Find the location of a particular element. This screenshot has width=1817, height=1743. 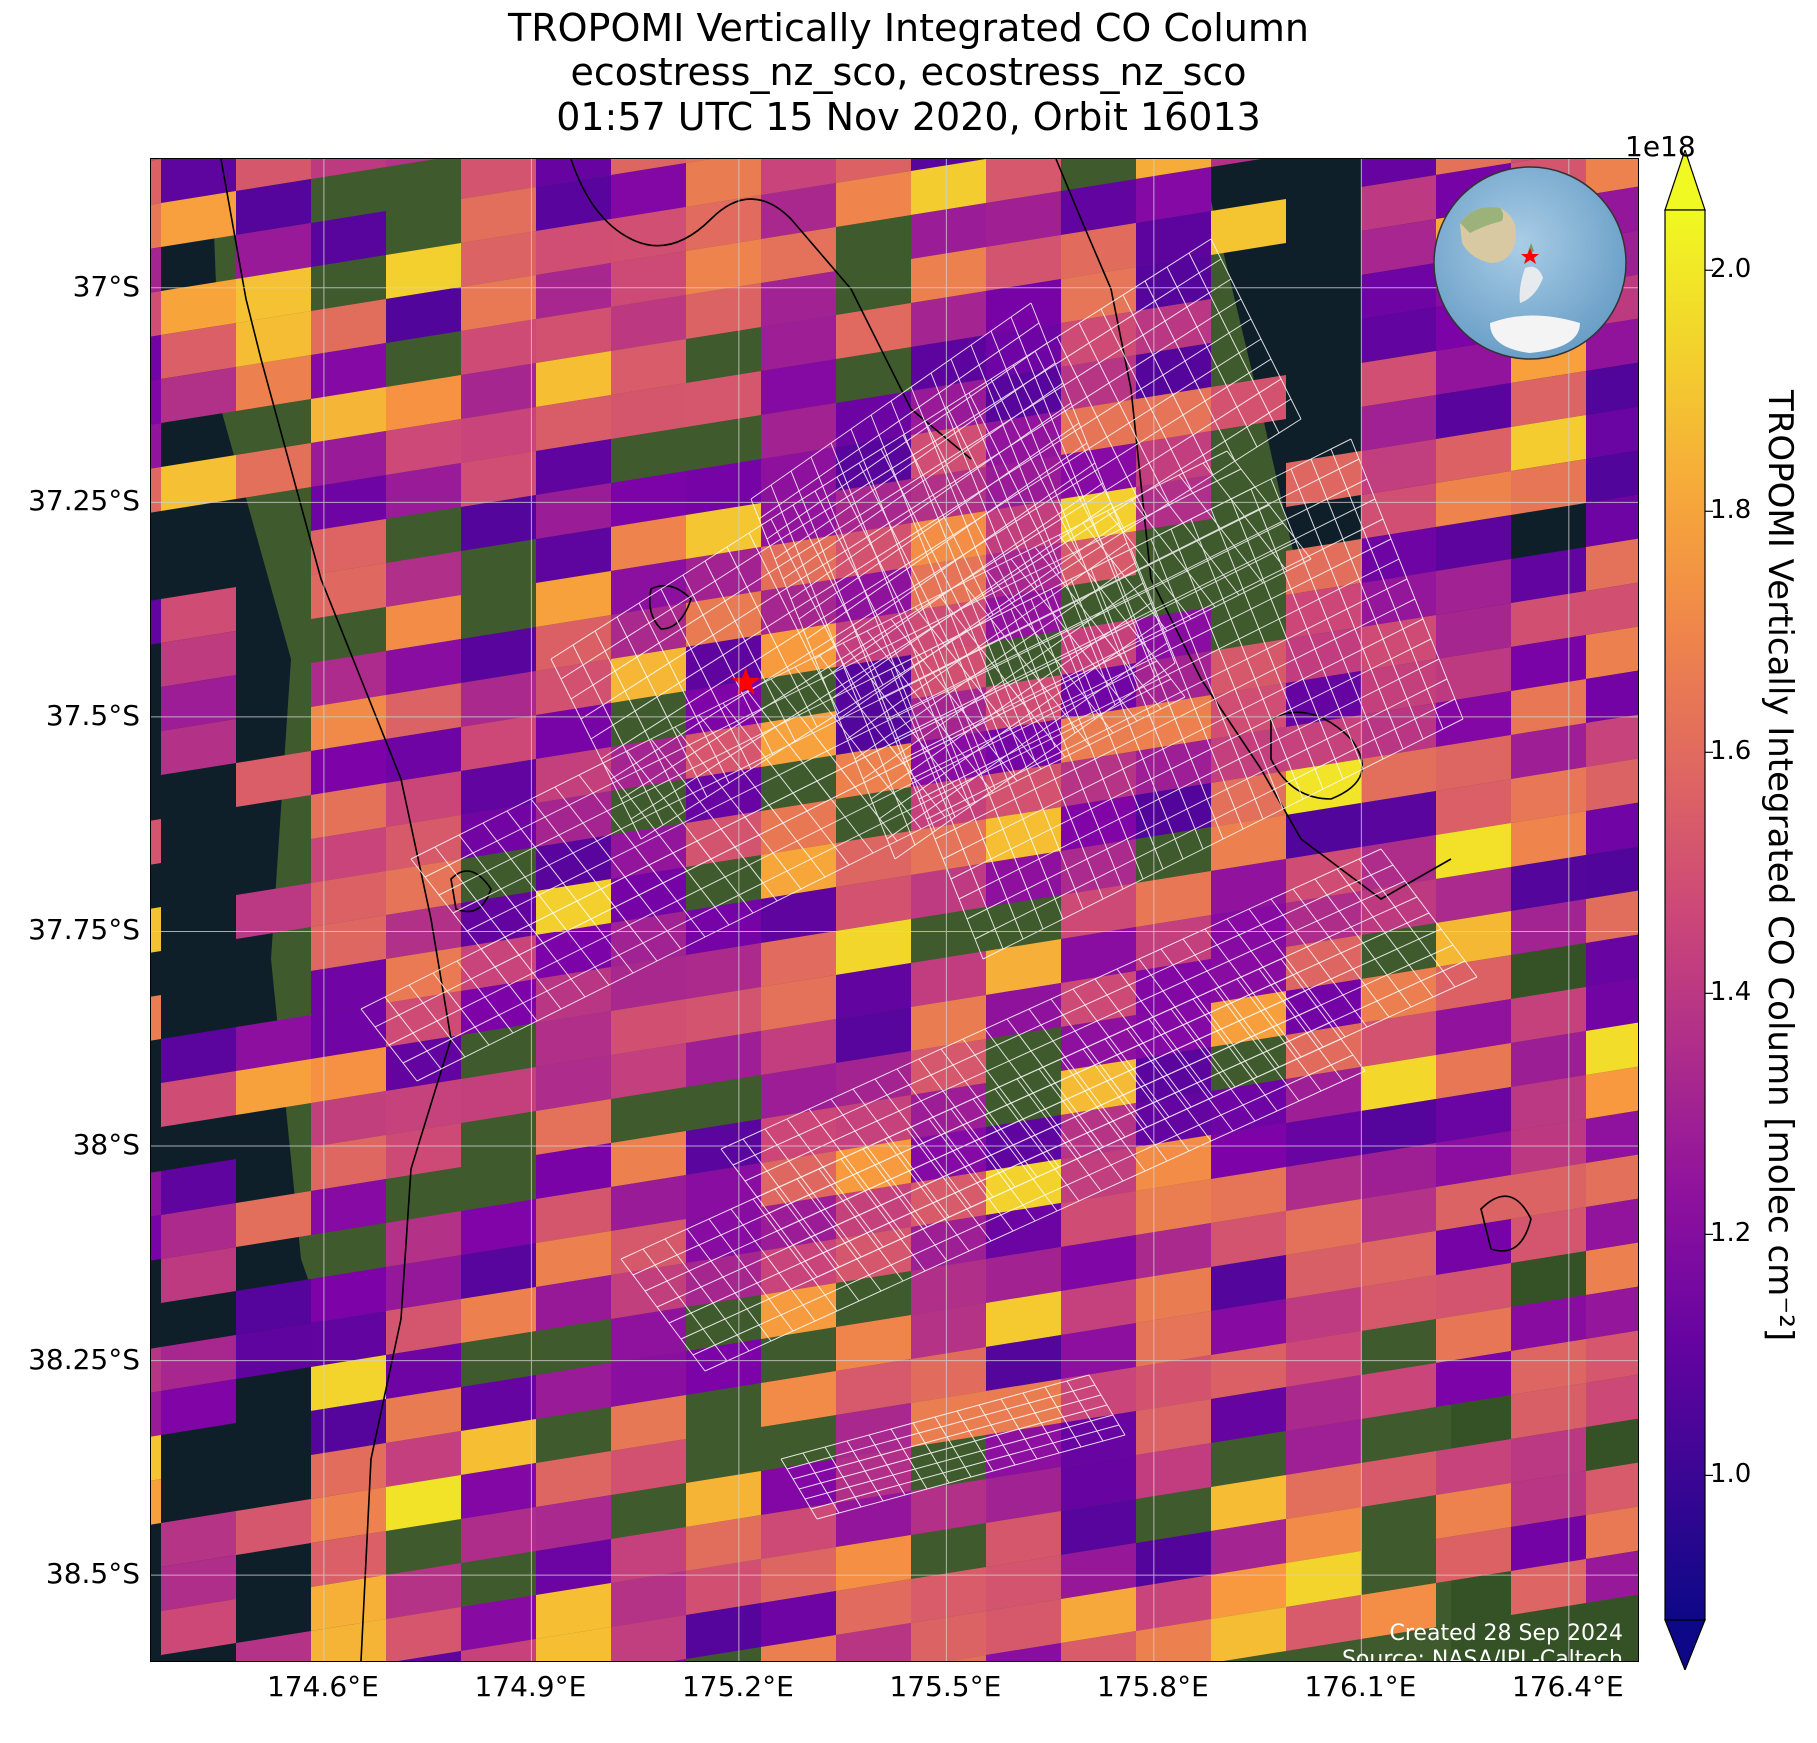

source-credit: Source: NASA/JPL-Caltech is located at coordinates (1482, 1654).